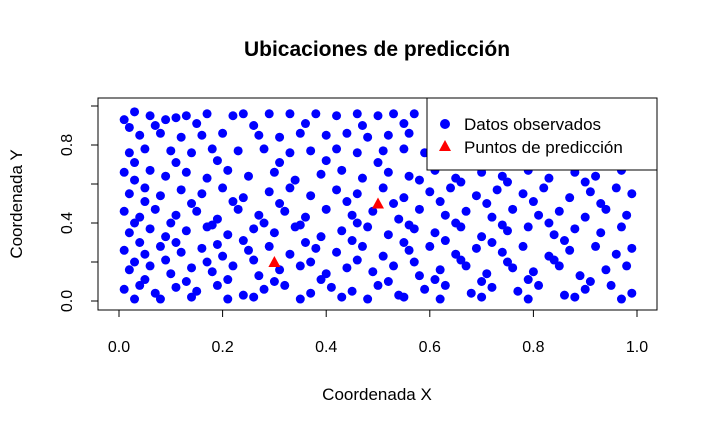  Describe the element at coordinates (378, 203) in the screenshot. I see `prediction-point` at that location.